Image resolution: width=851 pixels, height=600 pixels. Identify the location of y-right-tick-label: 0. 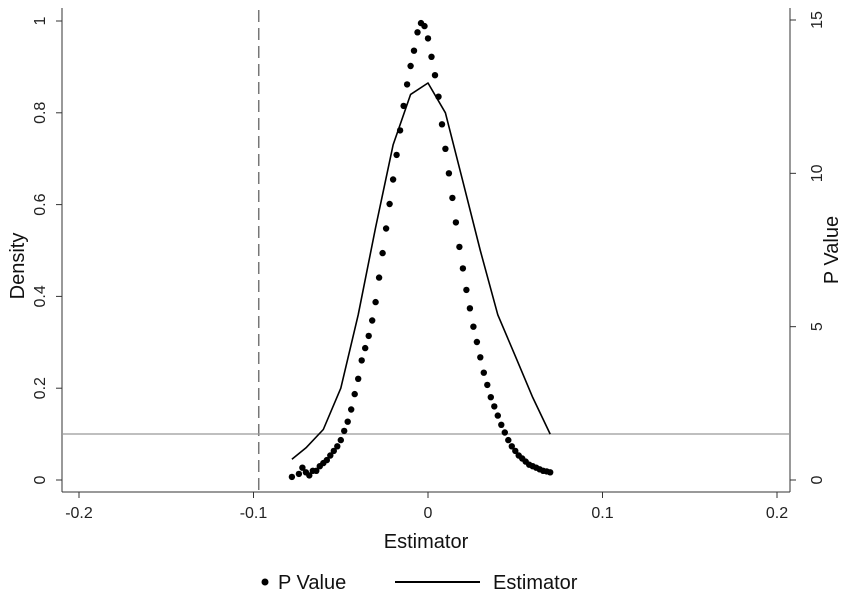
(817, 479).